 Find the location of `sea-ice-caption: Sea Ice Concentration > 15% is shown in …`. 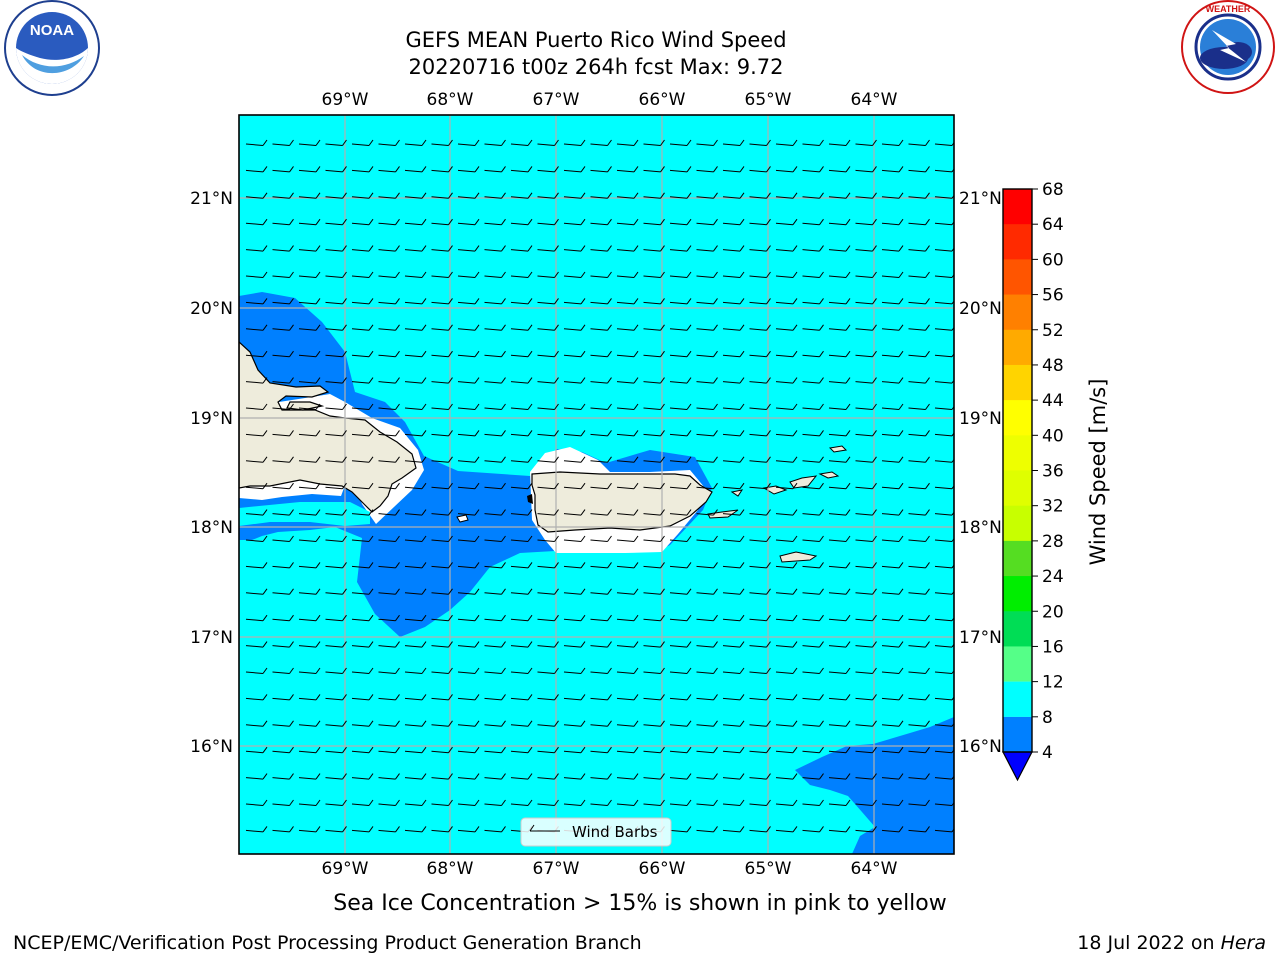

sea-ice-caption: Sea Ice Concentration > 15% is shown in … is located at coordinates (640, 903).